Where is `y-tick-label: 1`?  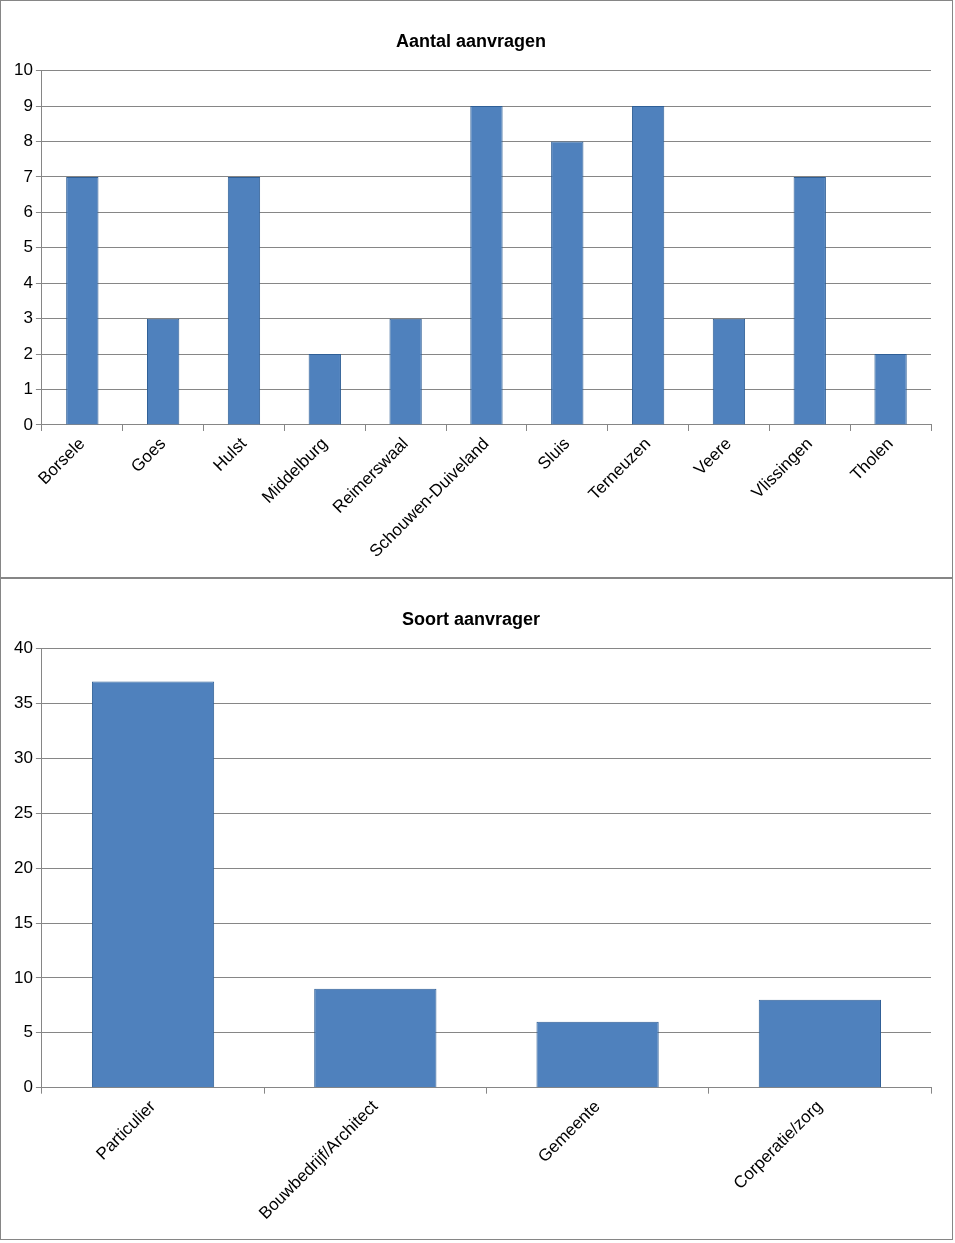 y-tick-label: 1 is located at coordinates (28, 389).